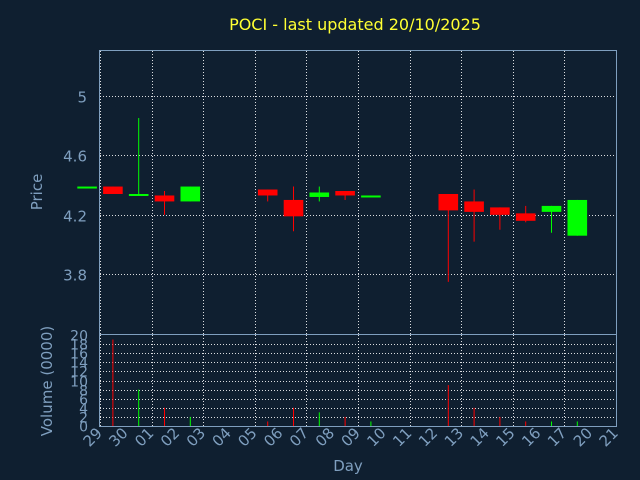 This screenshot has height=480, width=640. I want to click on volume-y-tick-label: 6, so click(83, 401).